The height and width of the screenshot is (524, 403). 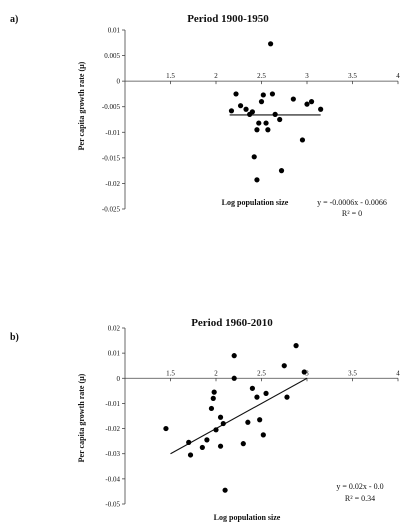 I want to click on panel-a-equation: y = -0.0006x - 0.0066, so click(x=352, y=202).